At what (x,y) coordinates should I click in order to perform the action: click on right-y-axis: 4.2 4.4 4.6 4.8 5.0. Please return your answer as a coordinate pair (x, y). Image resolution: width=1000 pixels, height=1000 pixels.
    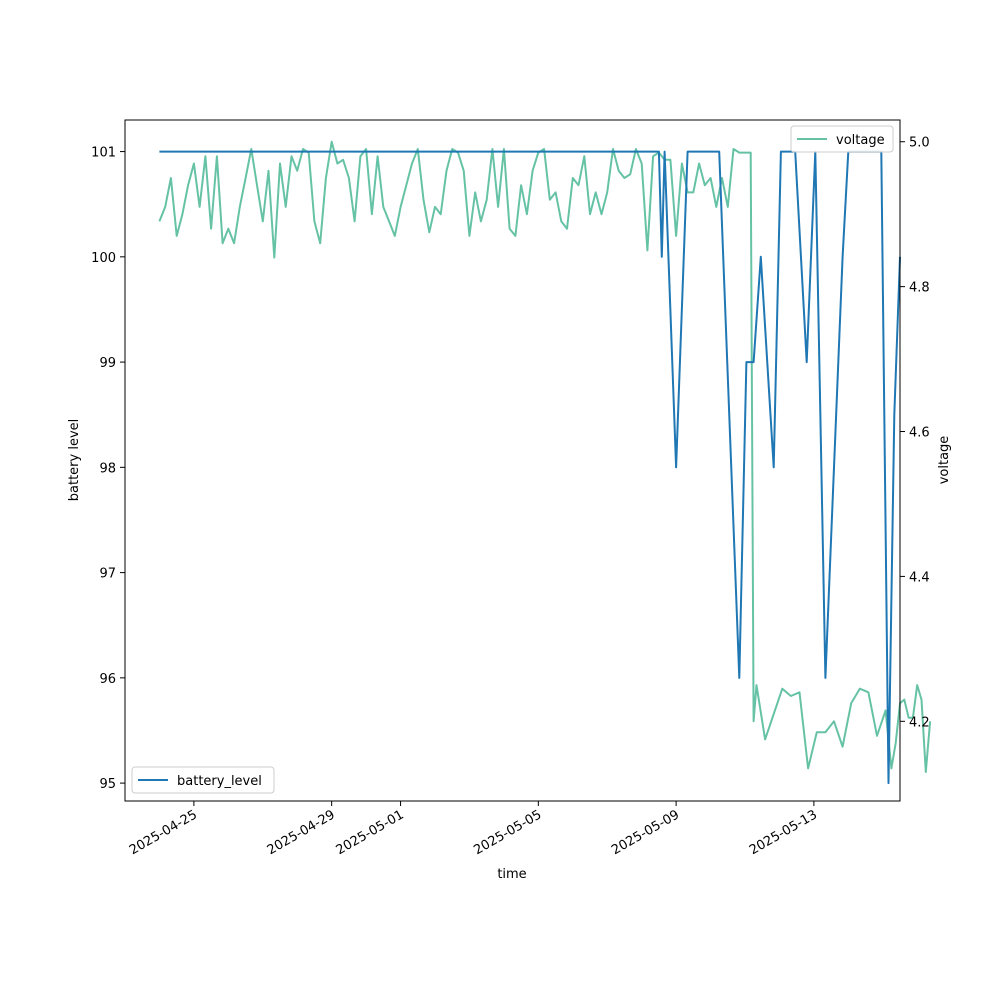
    Looking at the image, I should click on (915, 433).